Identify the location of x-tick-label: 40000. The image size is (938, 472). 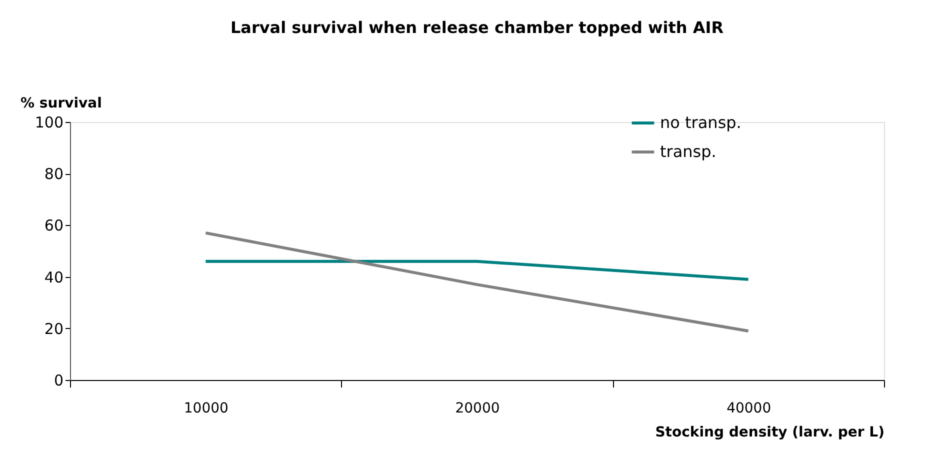
(749, 408).